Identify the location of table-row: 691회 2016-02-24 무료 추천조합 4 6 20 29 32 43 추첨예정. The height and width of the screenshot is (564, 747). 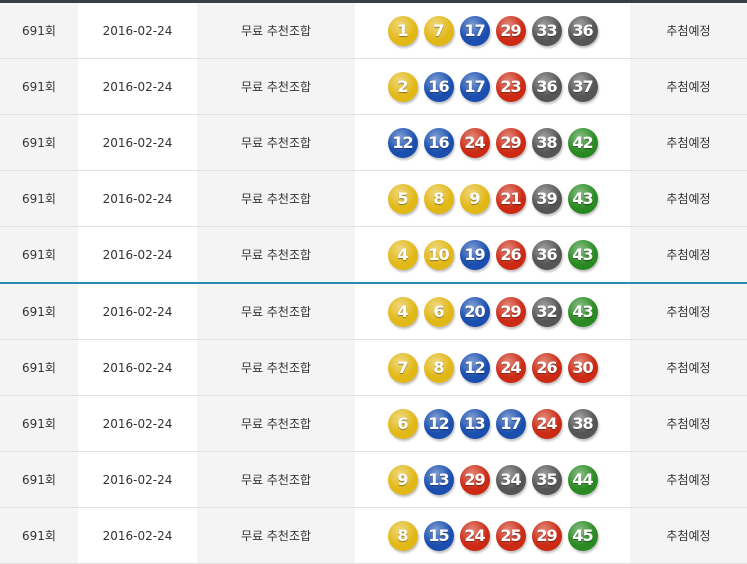
(373, 312).